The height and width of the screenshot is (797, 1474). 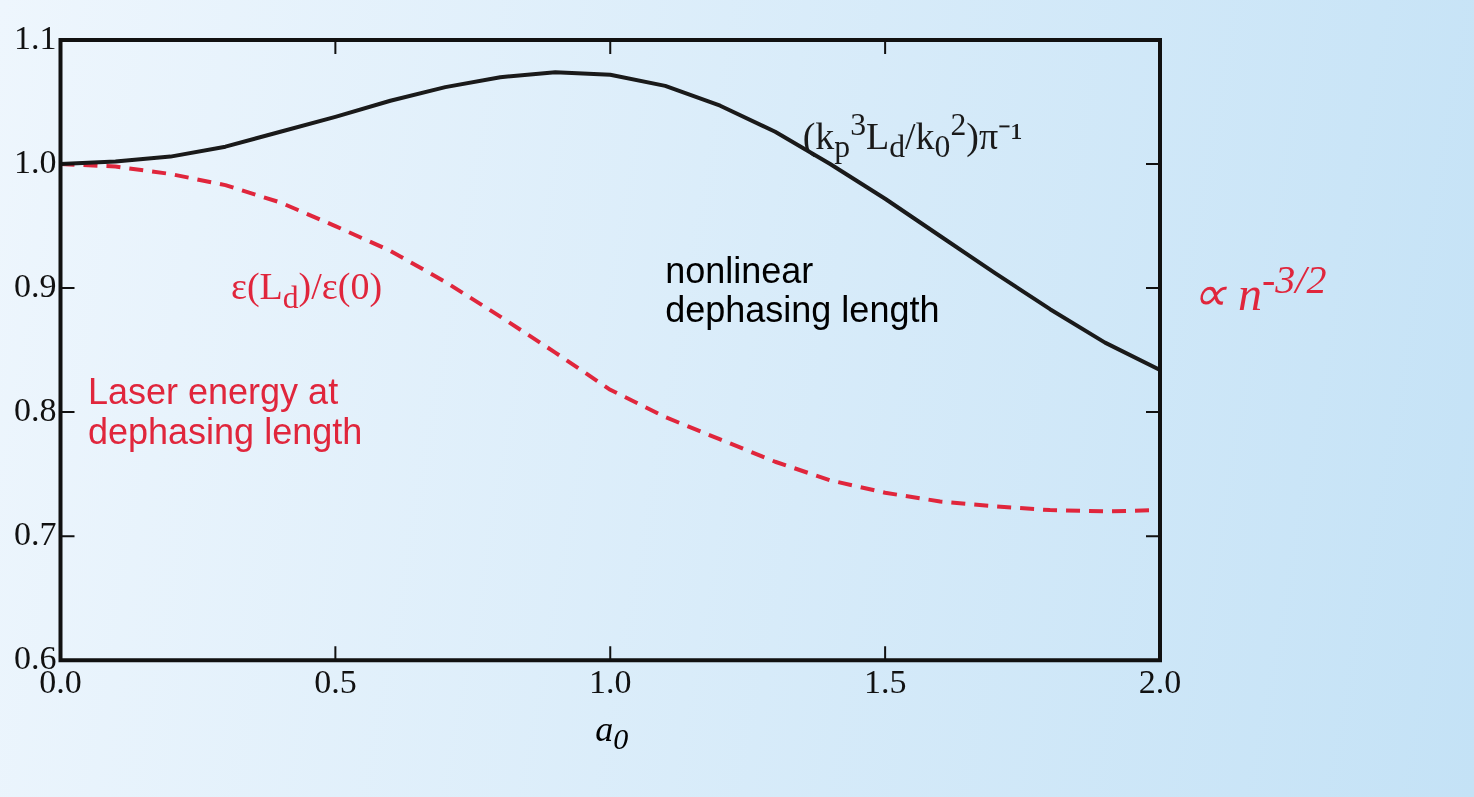 I want to click on series-label: ε(L$_{d}$)/ε(0), so click(x=306, y=290).